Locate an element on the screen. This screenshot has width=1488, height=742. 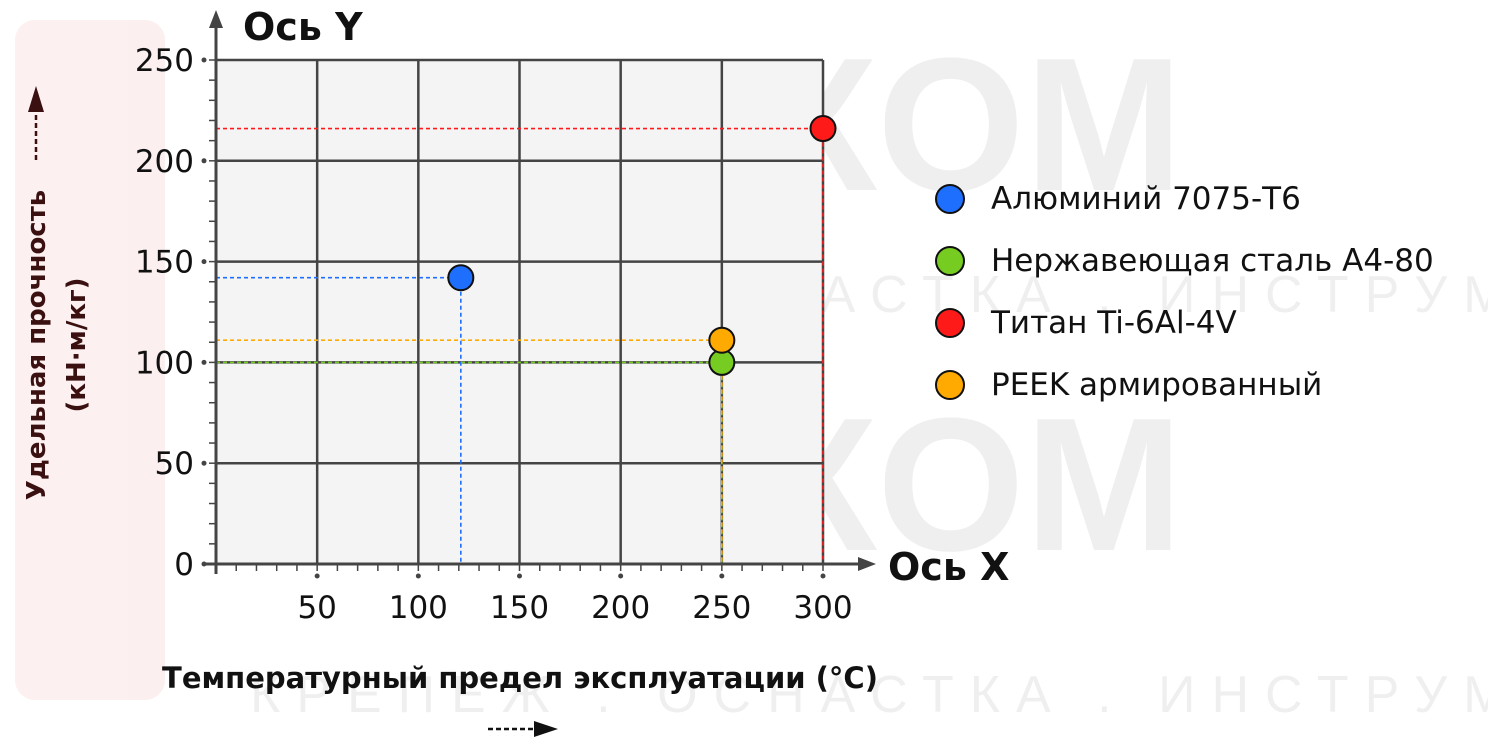
x-tick-labels: 50 100 150 200 250 300 is located at coordinates (574, 608).